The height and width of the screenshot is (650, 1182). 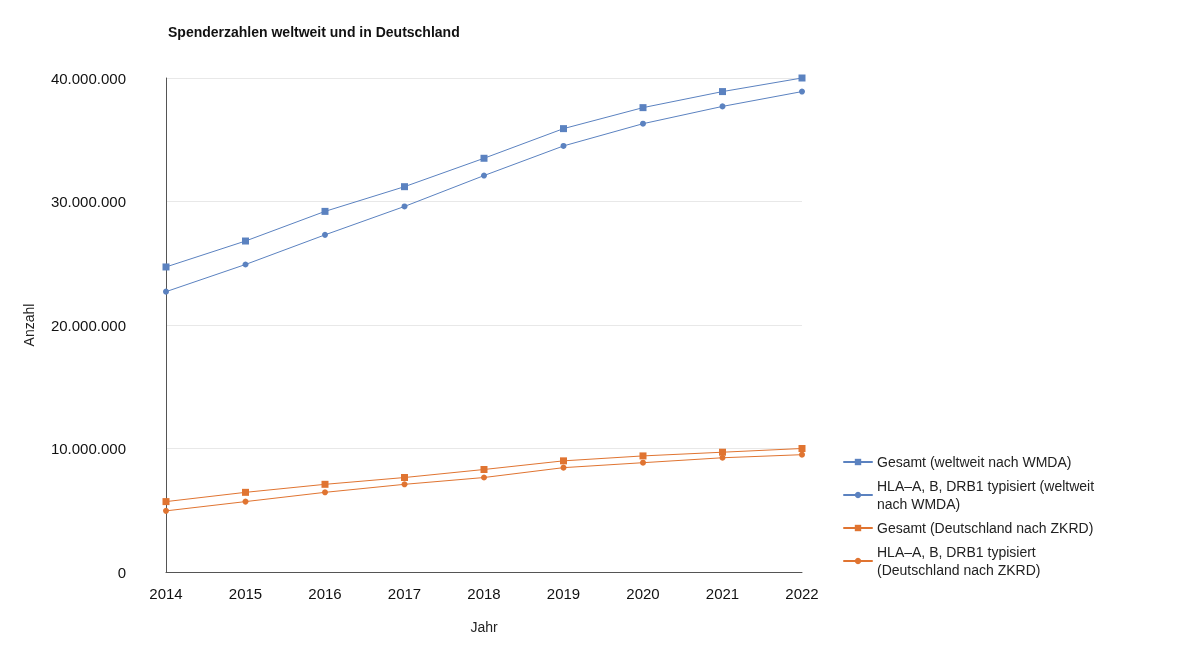 I want to click on legend-label: Gesamt (weltweit nach WMDA), so click(x=974, y=462).